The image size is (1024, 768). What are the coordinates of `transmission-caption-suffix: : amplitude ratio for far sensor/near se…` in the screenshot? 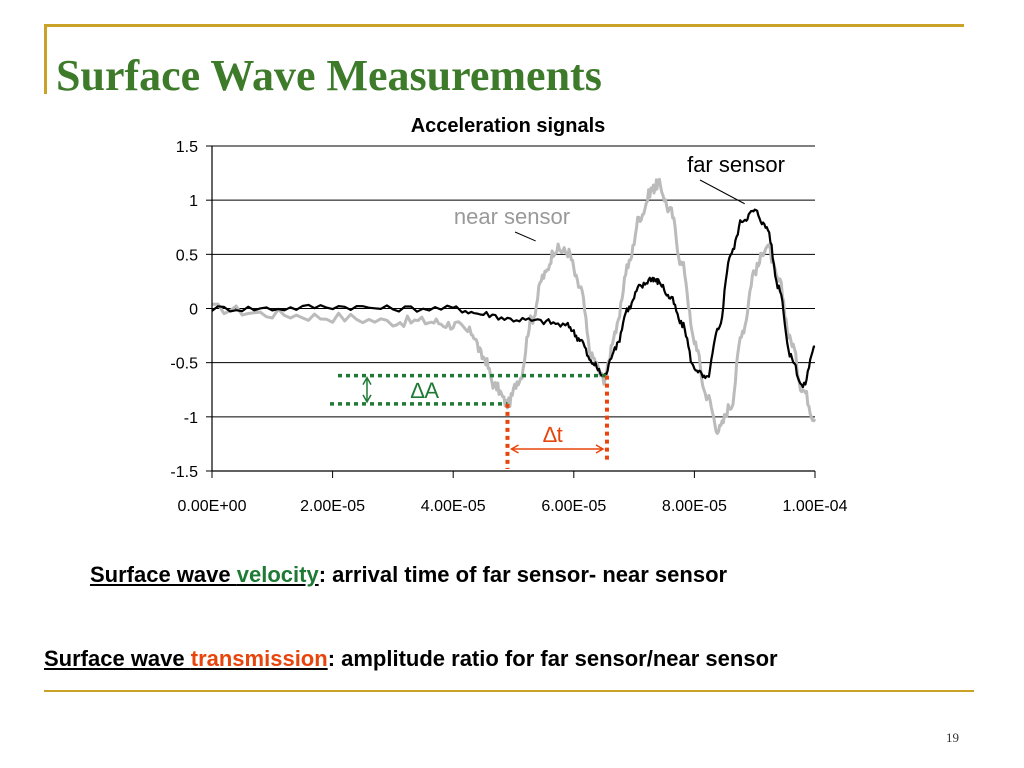 It's located at (552, 658).